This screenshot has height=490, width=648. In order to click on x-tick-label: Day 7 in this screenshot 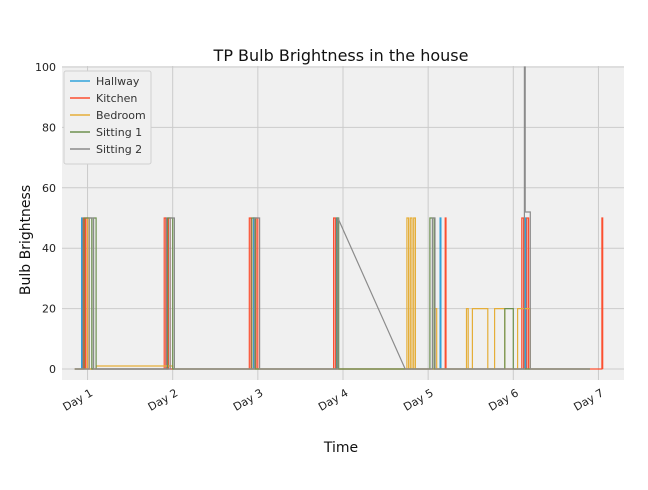, I will do `click(589, 399)`.